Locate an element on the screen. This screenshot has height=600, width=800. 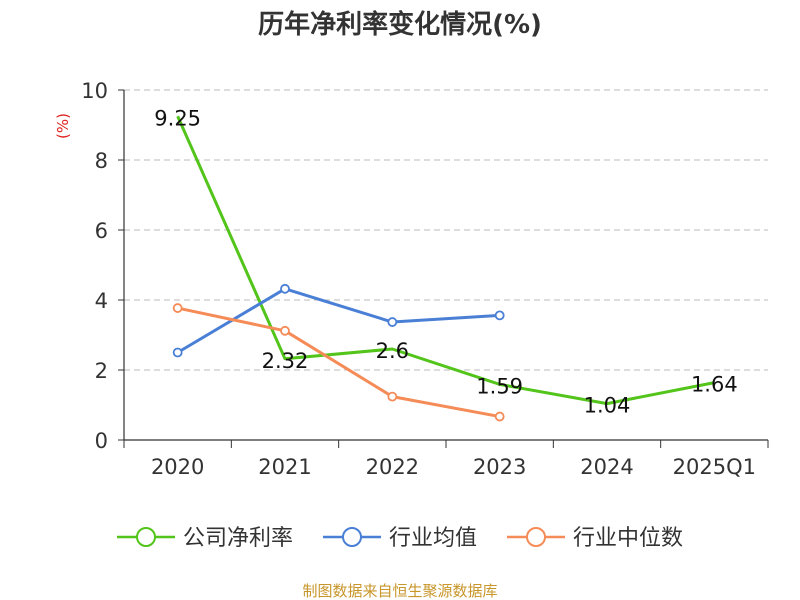
legend-item-2: 行业中位数 is located at coordinates (595, 538).